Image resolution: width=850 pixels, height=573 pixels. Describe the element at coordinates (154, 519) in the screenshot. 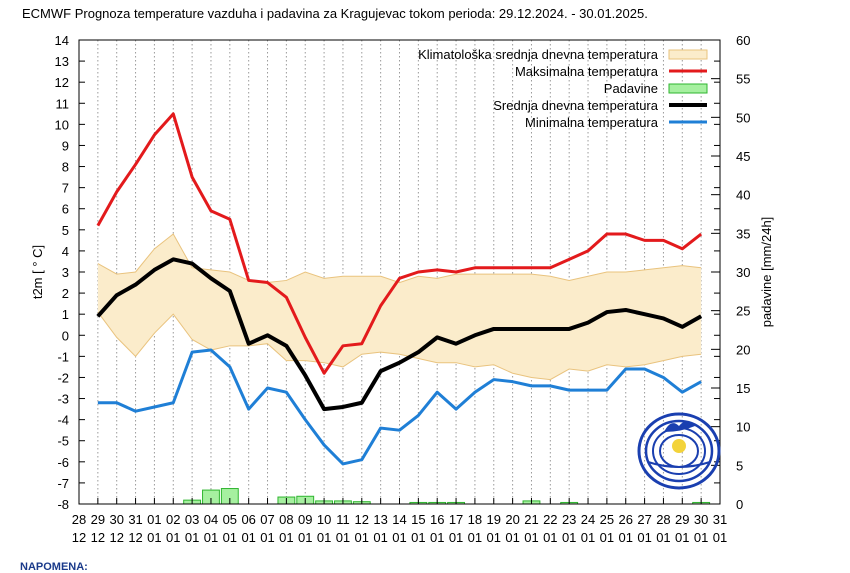

I see `x-tick-day: 01` at that location.